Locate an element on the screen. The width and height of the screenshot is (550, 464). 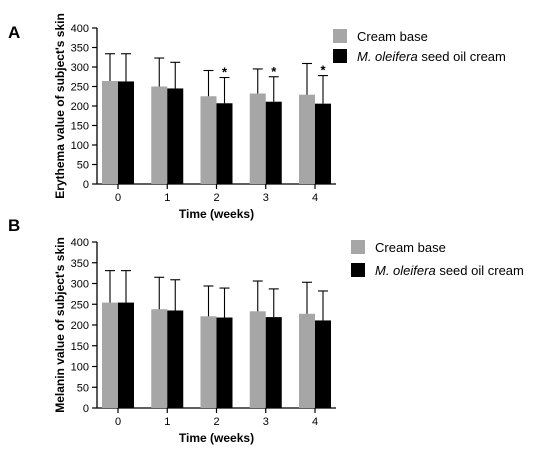
panel-label-b: B is located at coordinates (14, 225).